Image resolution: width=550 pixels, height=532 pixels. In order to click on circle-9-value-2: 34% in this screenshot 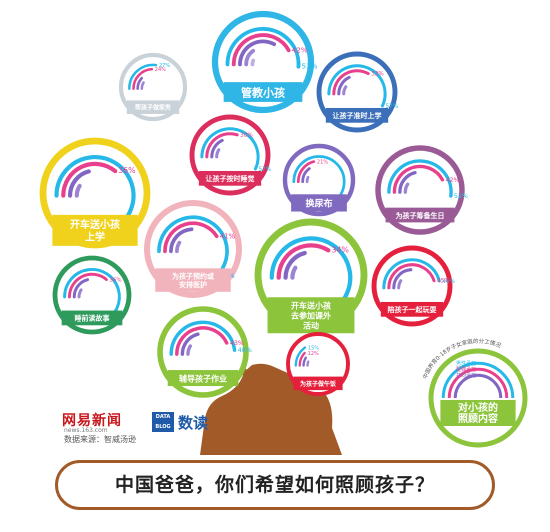, I will do `click(340, 249)`.